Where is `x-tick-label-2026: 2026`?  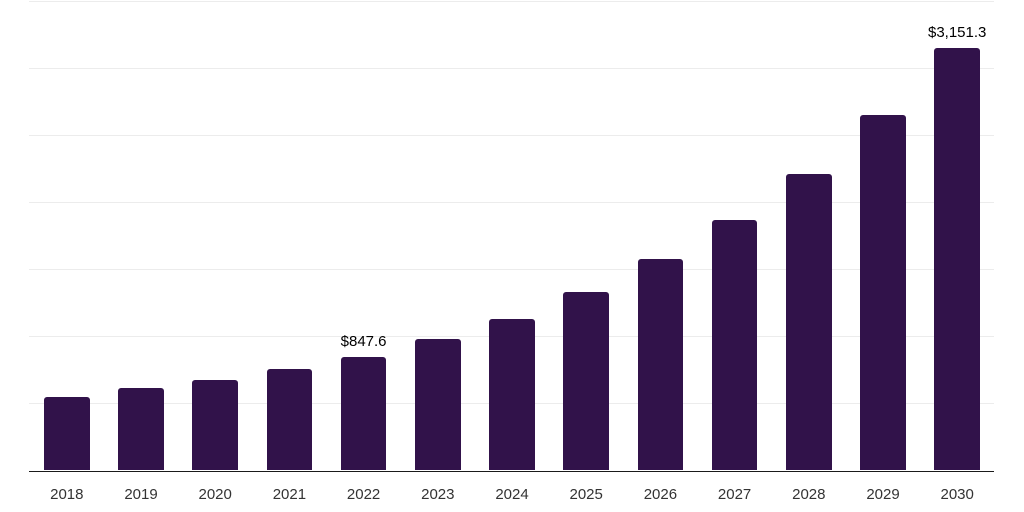
x-tick-label-2026: 2026 is located at coordinates (660, 494).